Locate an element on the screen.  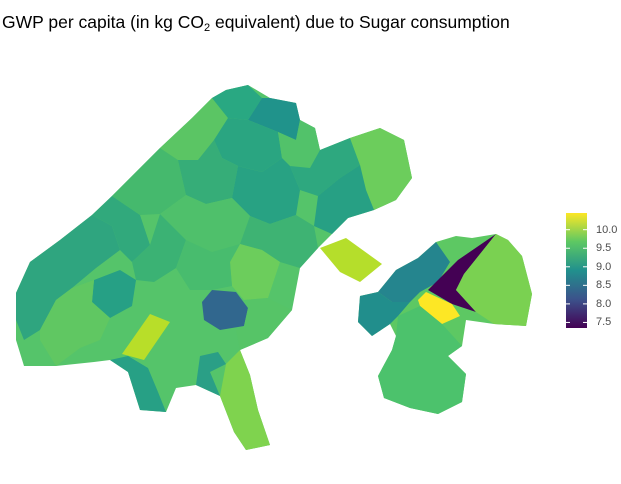
district-lime is located at coordinates (351, 260).